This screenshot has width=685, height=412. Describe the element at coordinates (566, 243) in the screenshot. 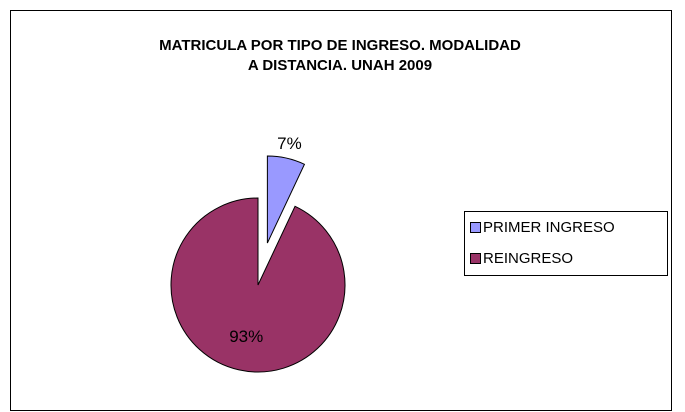

I see `legend-box` at that location.